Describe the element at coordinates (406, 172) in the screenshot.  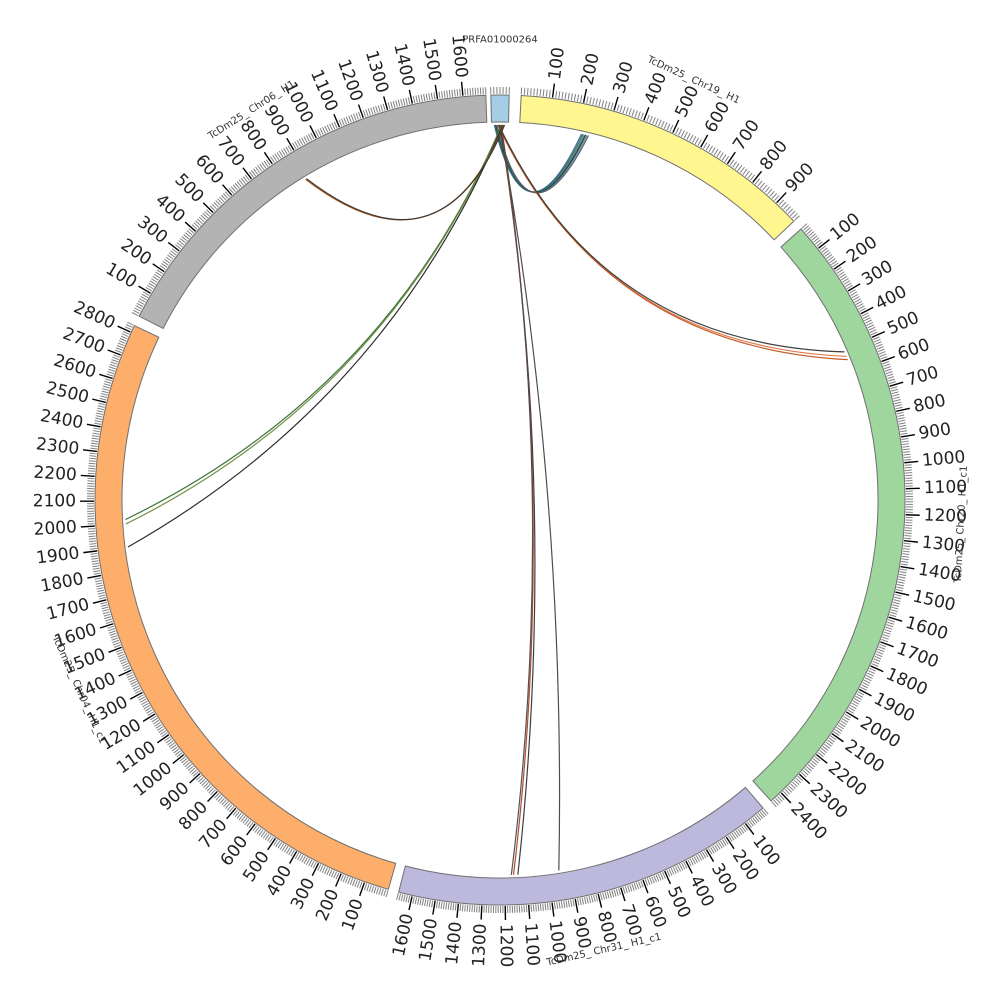
I see `link-prfa-chr06` at that location.